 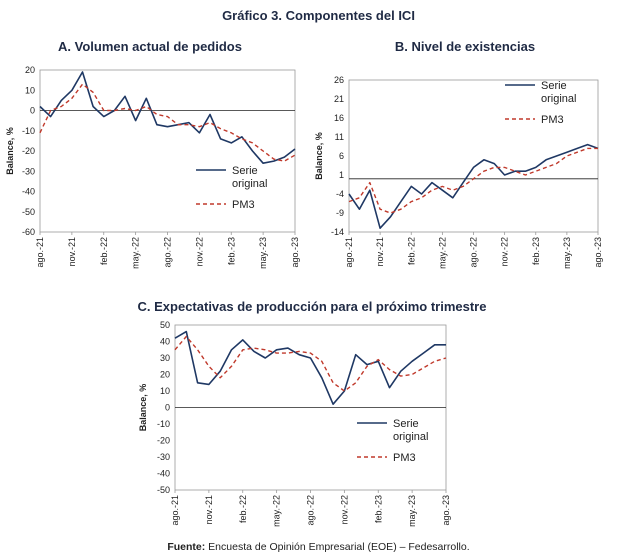 I want to click on panel-b-y-tick-label: 11, so click(x=339, y=137).